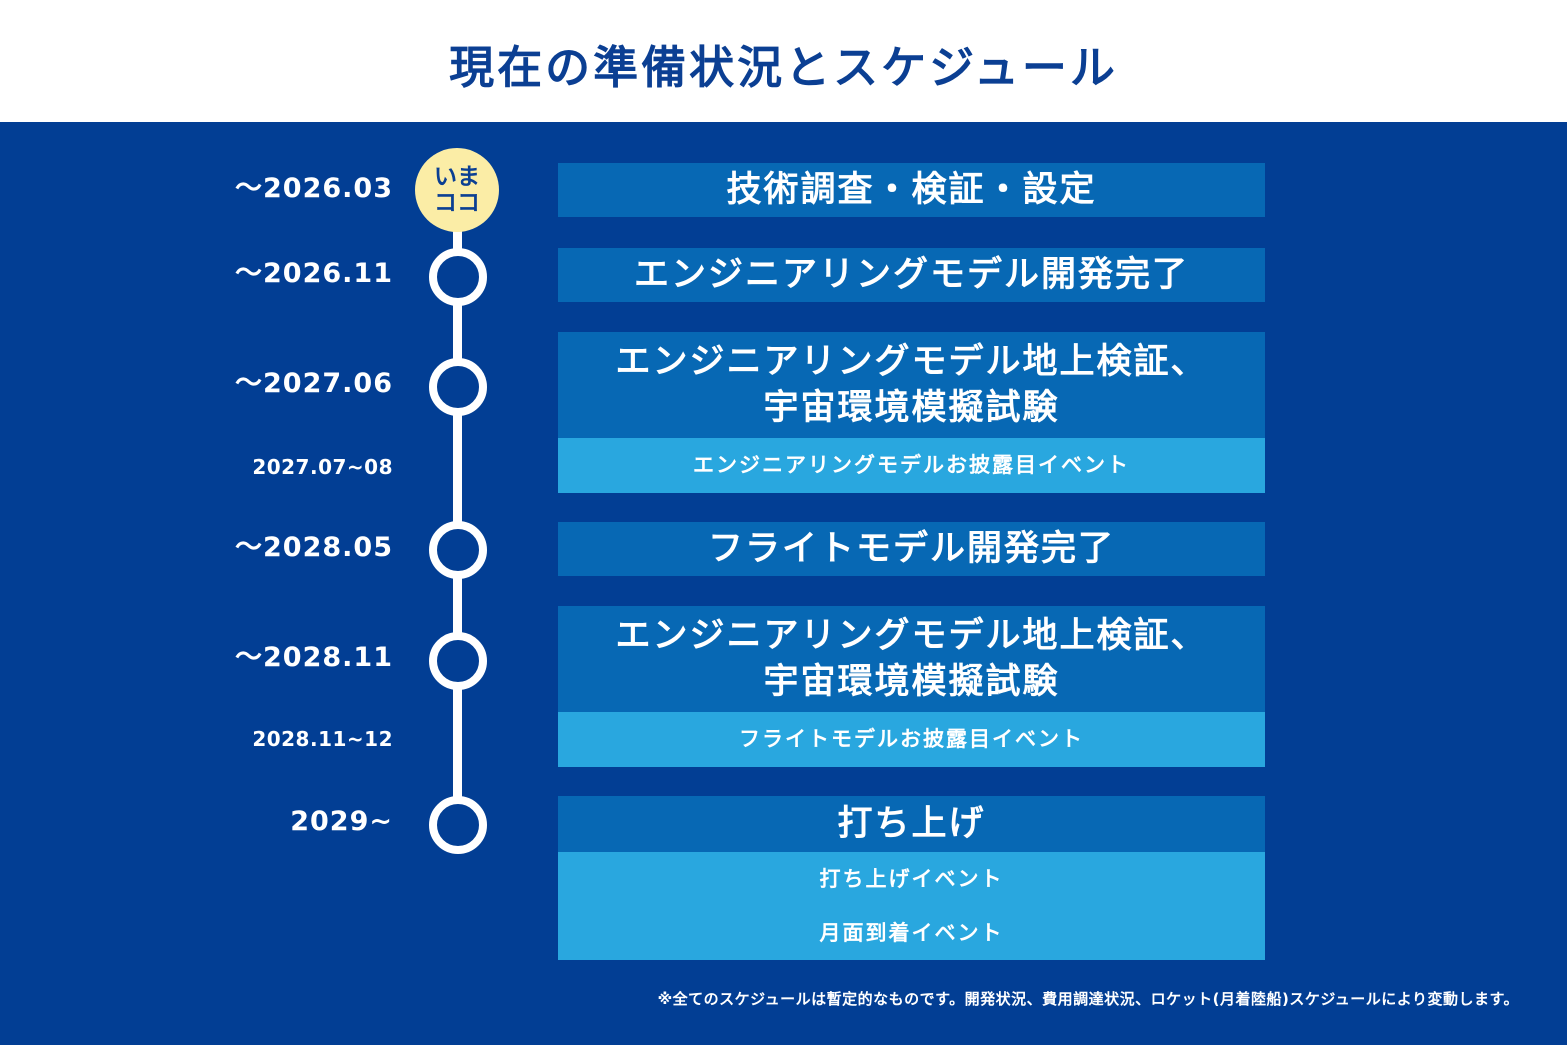 The width and height of the screenshot is (1567, 1045). Describe the element at coordinates (322, 467) in the screenshot. I see `milestone-date: 2027.07~08` at that location.